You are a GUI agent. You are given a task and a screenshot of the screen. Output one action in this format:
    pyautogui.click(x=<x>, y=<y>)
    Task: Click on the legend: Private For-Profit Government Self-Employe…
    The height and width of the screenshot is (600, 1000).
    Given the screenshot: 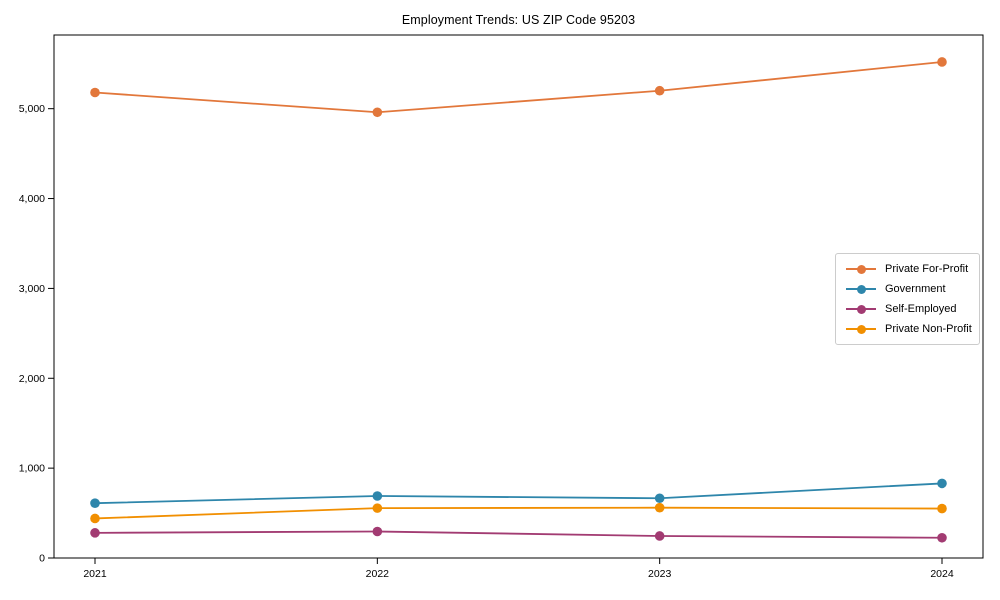 What is the action you would take?
    pyautogui.click(x=907, y=299)
    